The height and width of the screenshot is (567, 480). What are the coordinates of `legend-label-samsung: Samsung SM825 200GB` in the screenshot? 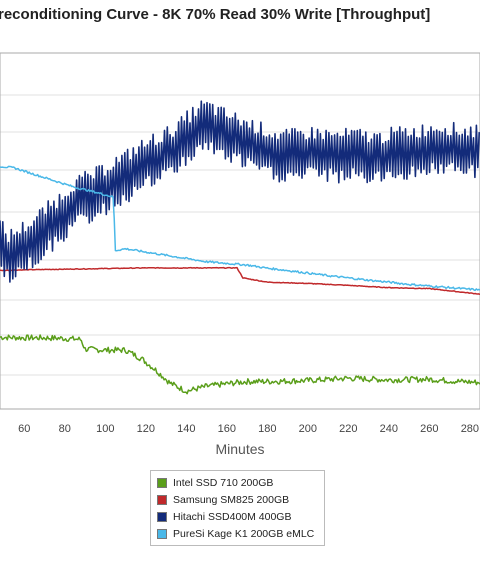 It's located at (231, 499).